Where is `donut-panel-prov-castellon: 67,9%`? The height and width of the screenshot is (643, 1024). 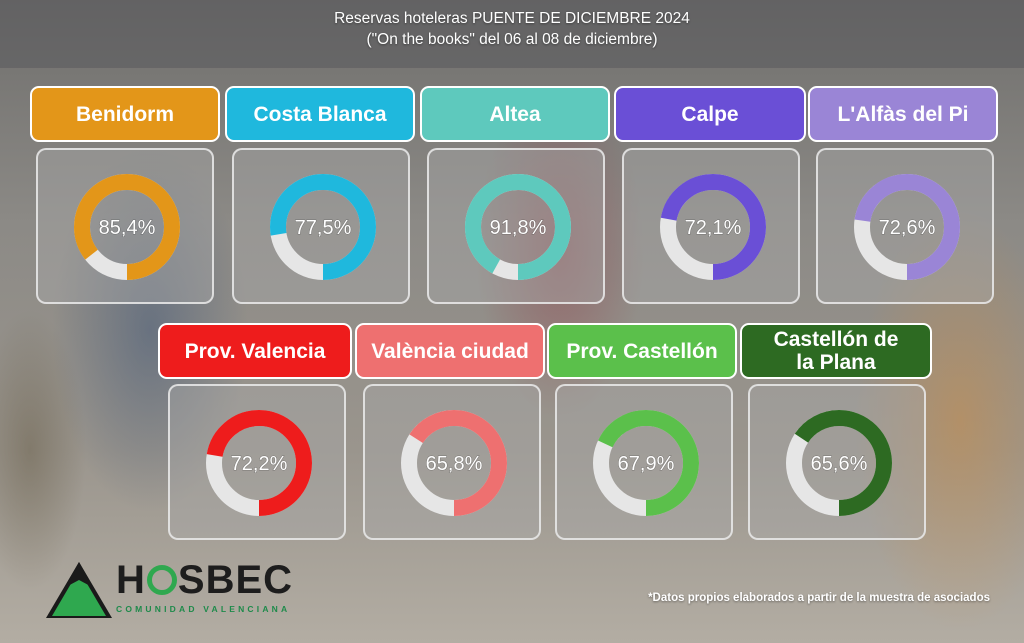
donut-panel-prov-castellon: 67,9% is located at coordinates (644, 462).